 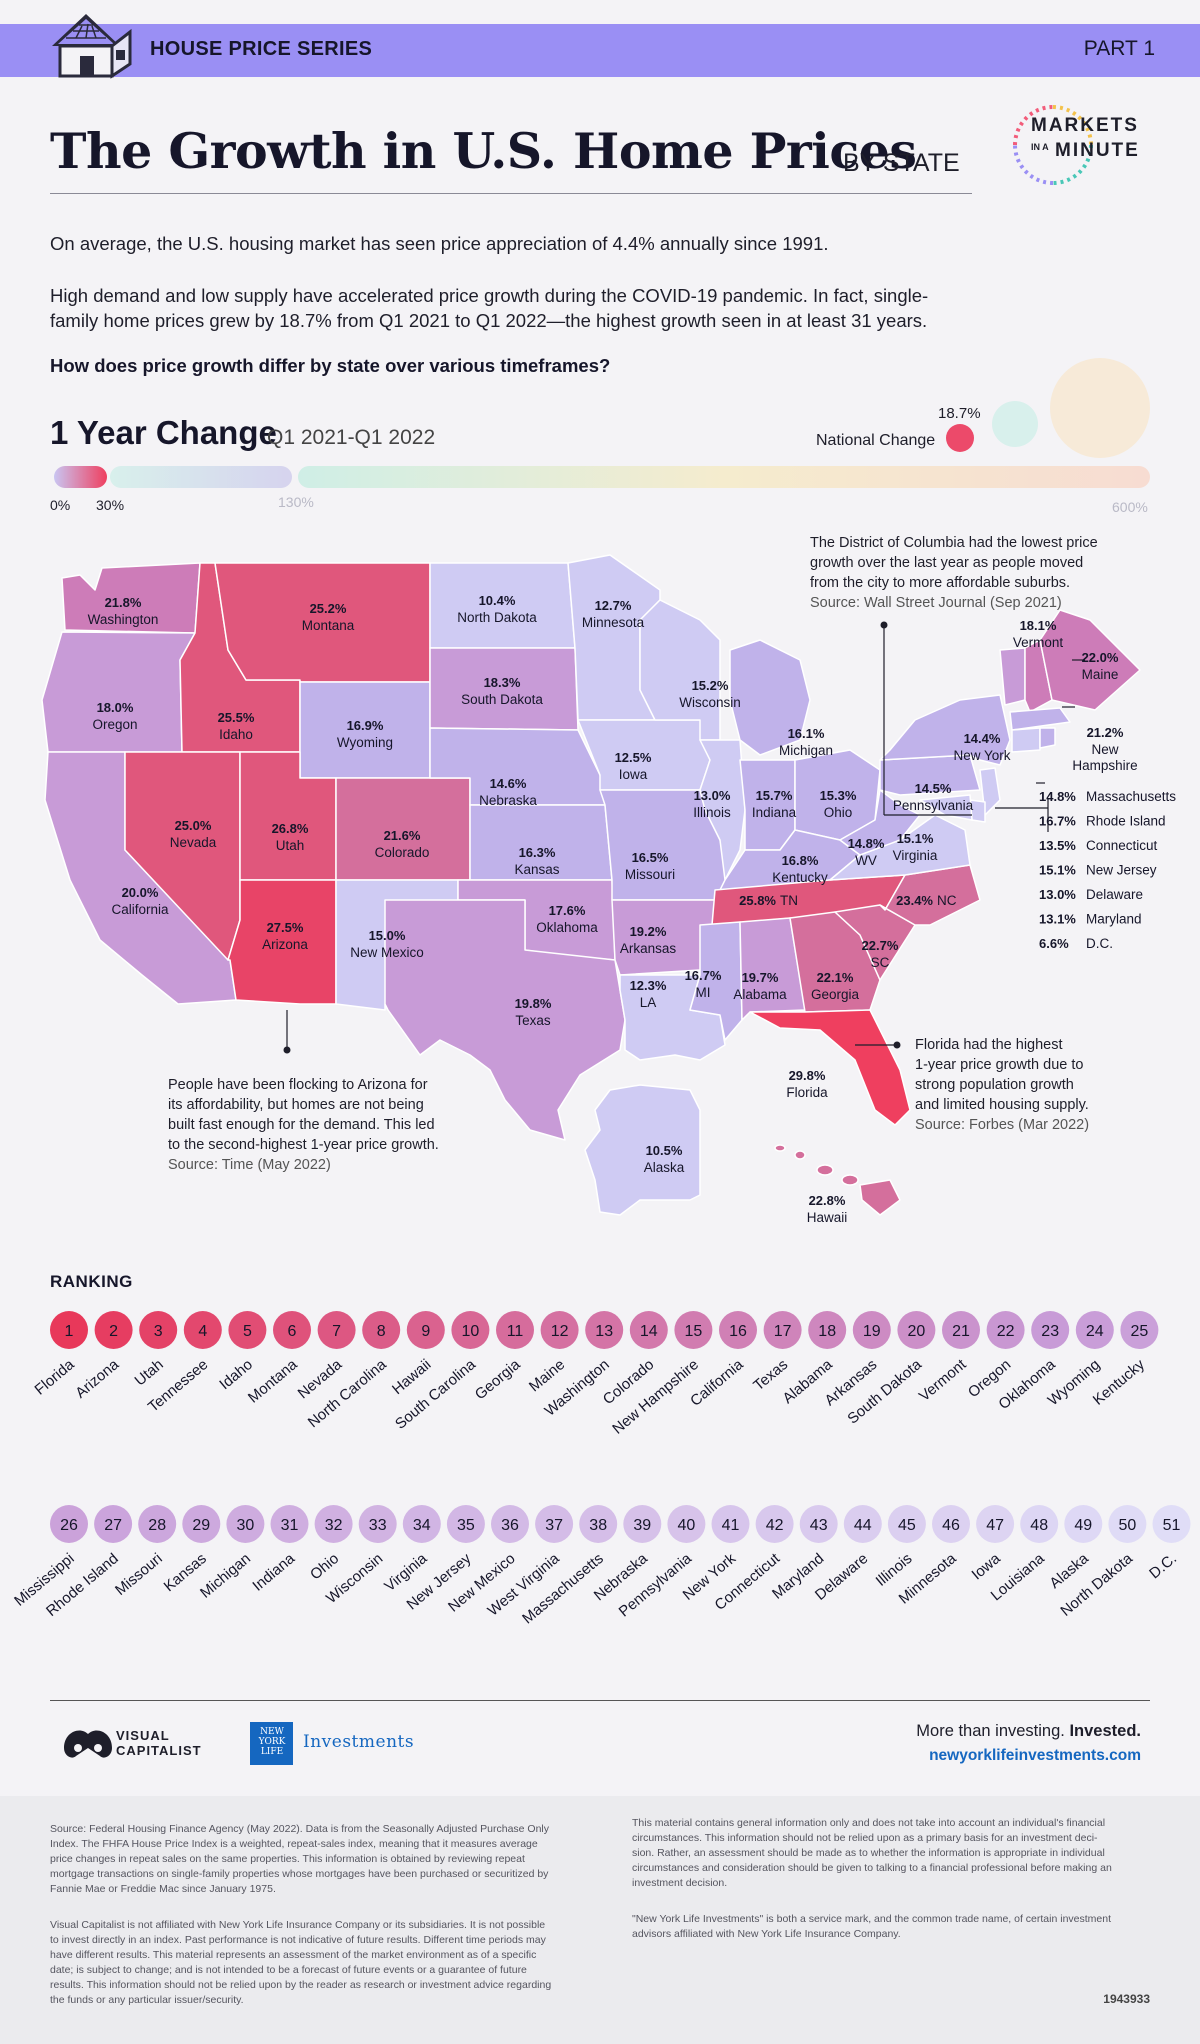 What do you see at coordinates (648, 1002) in the screenshot?
I see `svg-text: LA` at bounding box center [648, 1002].